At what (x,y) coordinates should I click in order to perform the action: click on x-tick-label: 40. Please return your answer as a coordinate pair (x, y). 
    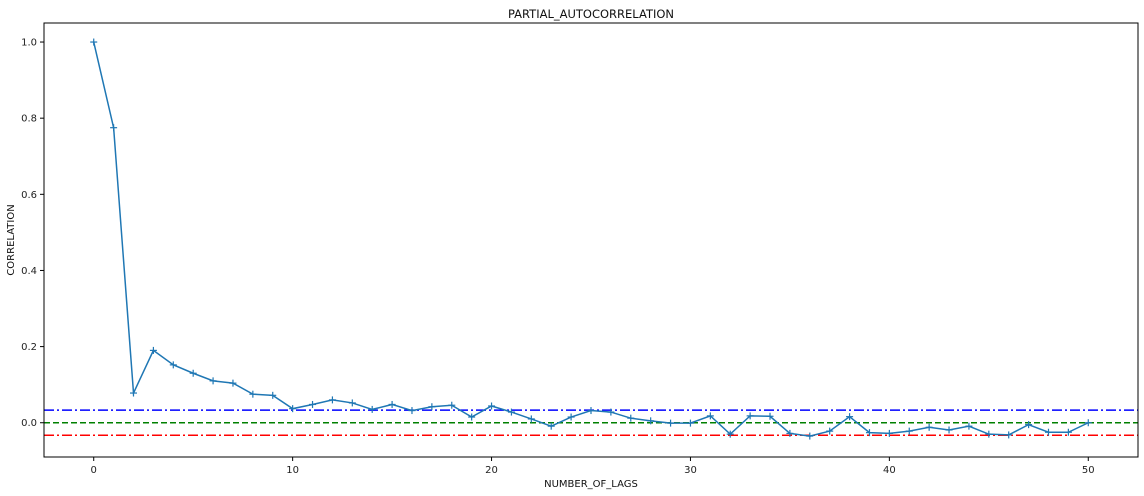
    Looking at the image, I should click on (889, 470).